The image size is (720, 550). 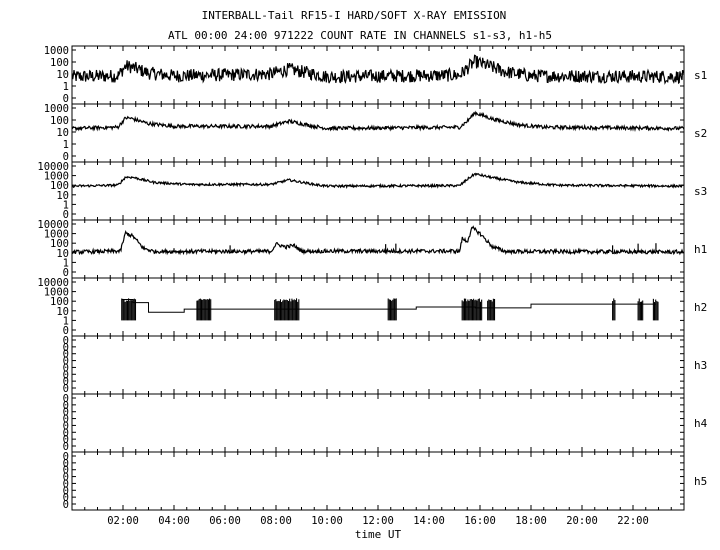 I want to click on channel-label: h1, so click(x=700, y=249).